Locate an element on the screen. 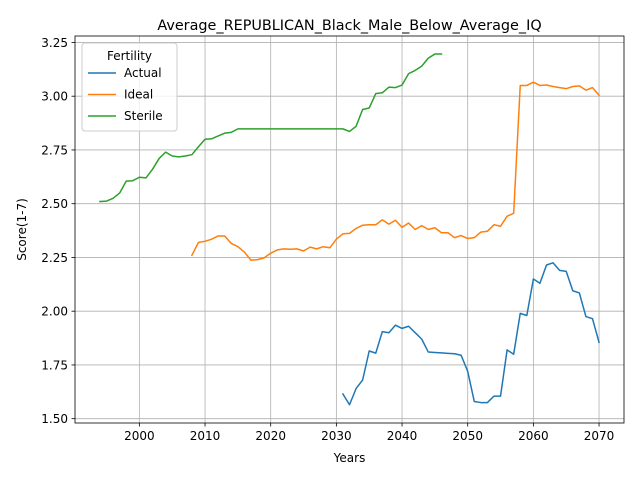 This screenshot has width=640, height=480. x-tick-label: 2070 is located at coordinates (599, 436).